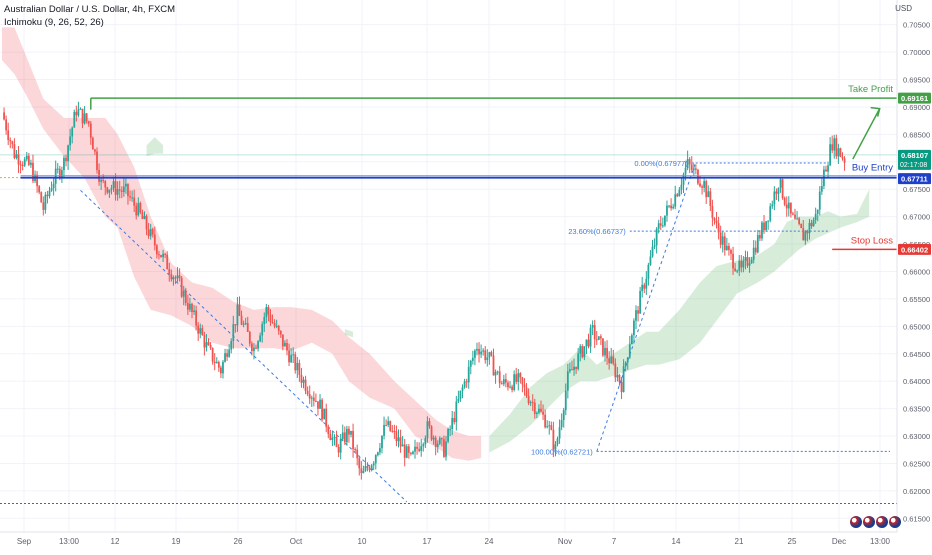 The height and width of the screenshot is (555, 932). Describe the element at coordinates (872, 240) in the screenshot. I see `stop-loss-label: Stop Loss` at that location.